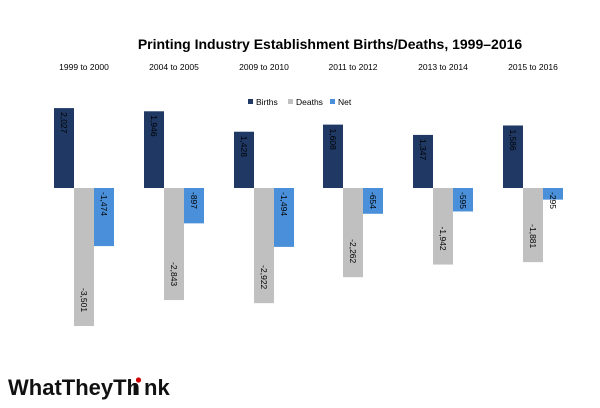 This screenshot has width=600, height=408. Describe the element at coordinates (345, 102) in the screenshot. I see `legend-label-net: Net` at that location.